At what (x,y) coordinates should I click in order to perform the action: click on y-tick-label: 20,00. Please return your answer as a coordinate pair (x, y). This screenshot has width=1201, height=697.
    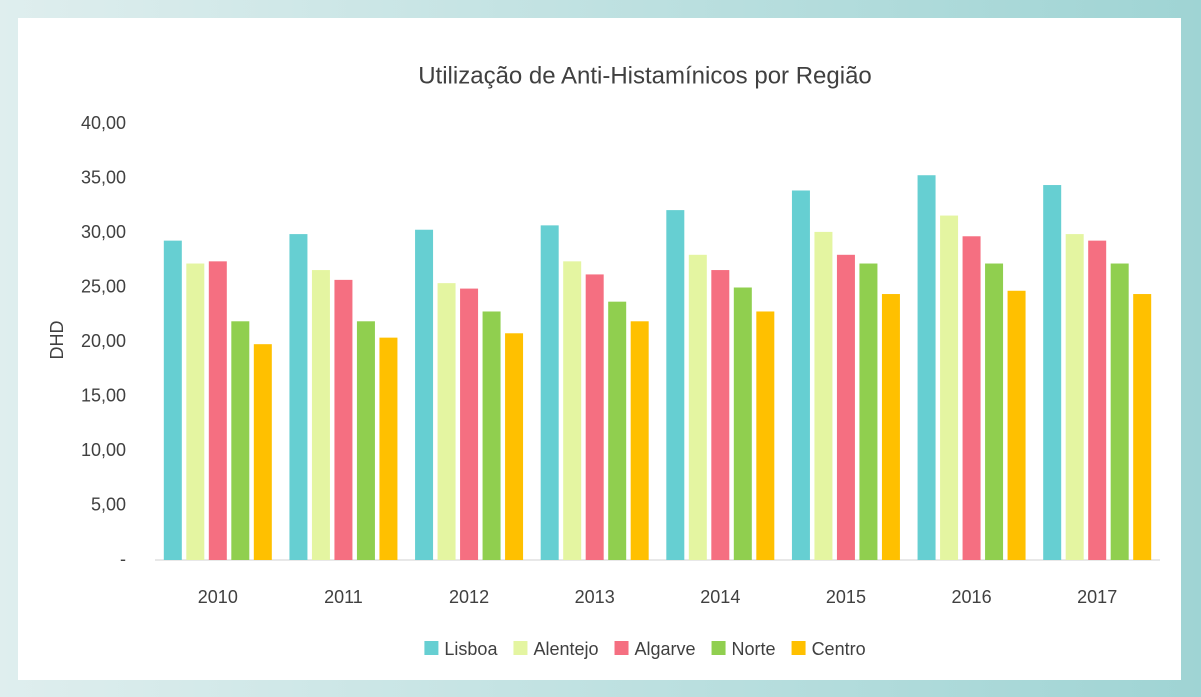
    Looking at the image, I should click on (103, 341).